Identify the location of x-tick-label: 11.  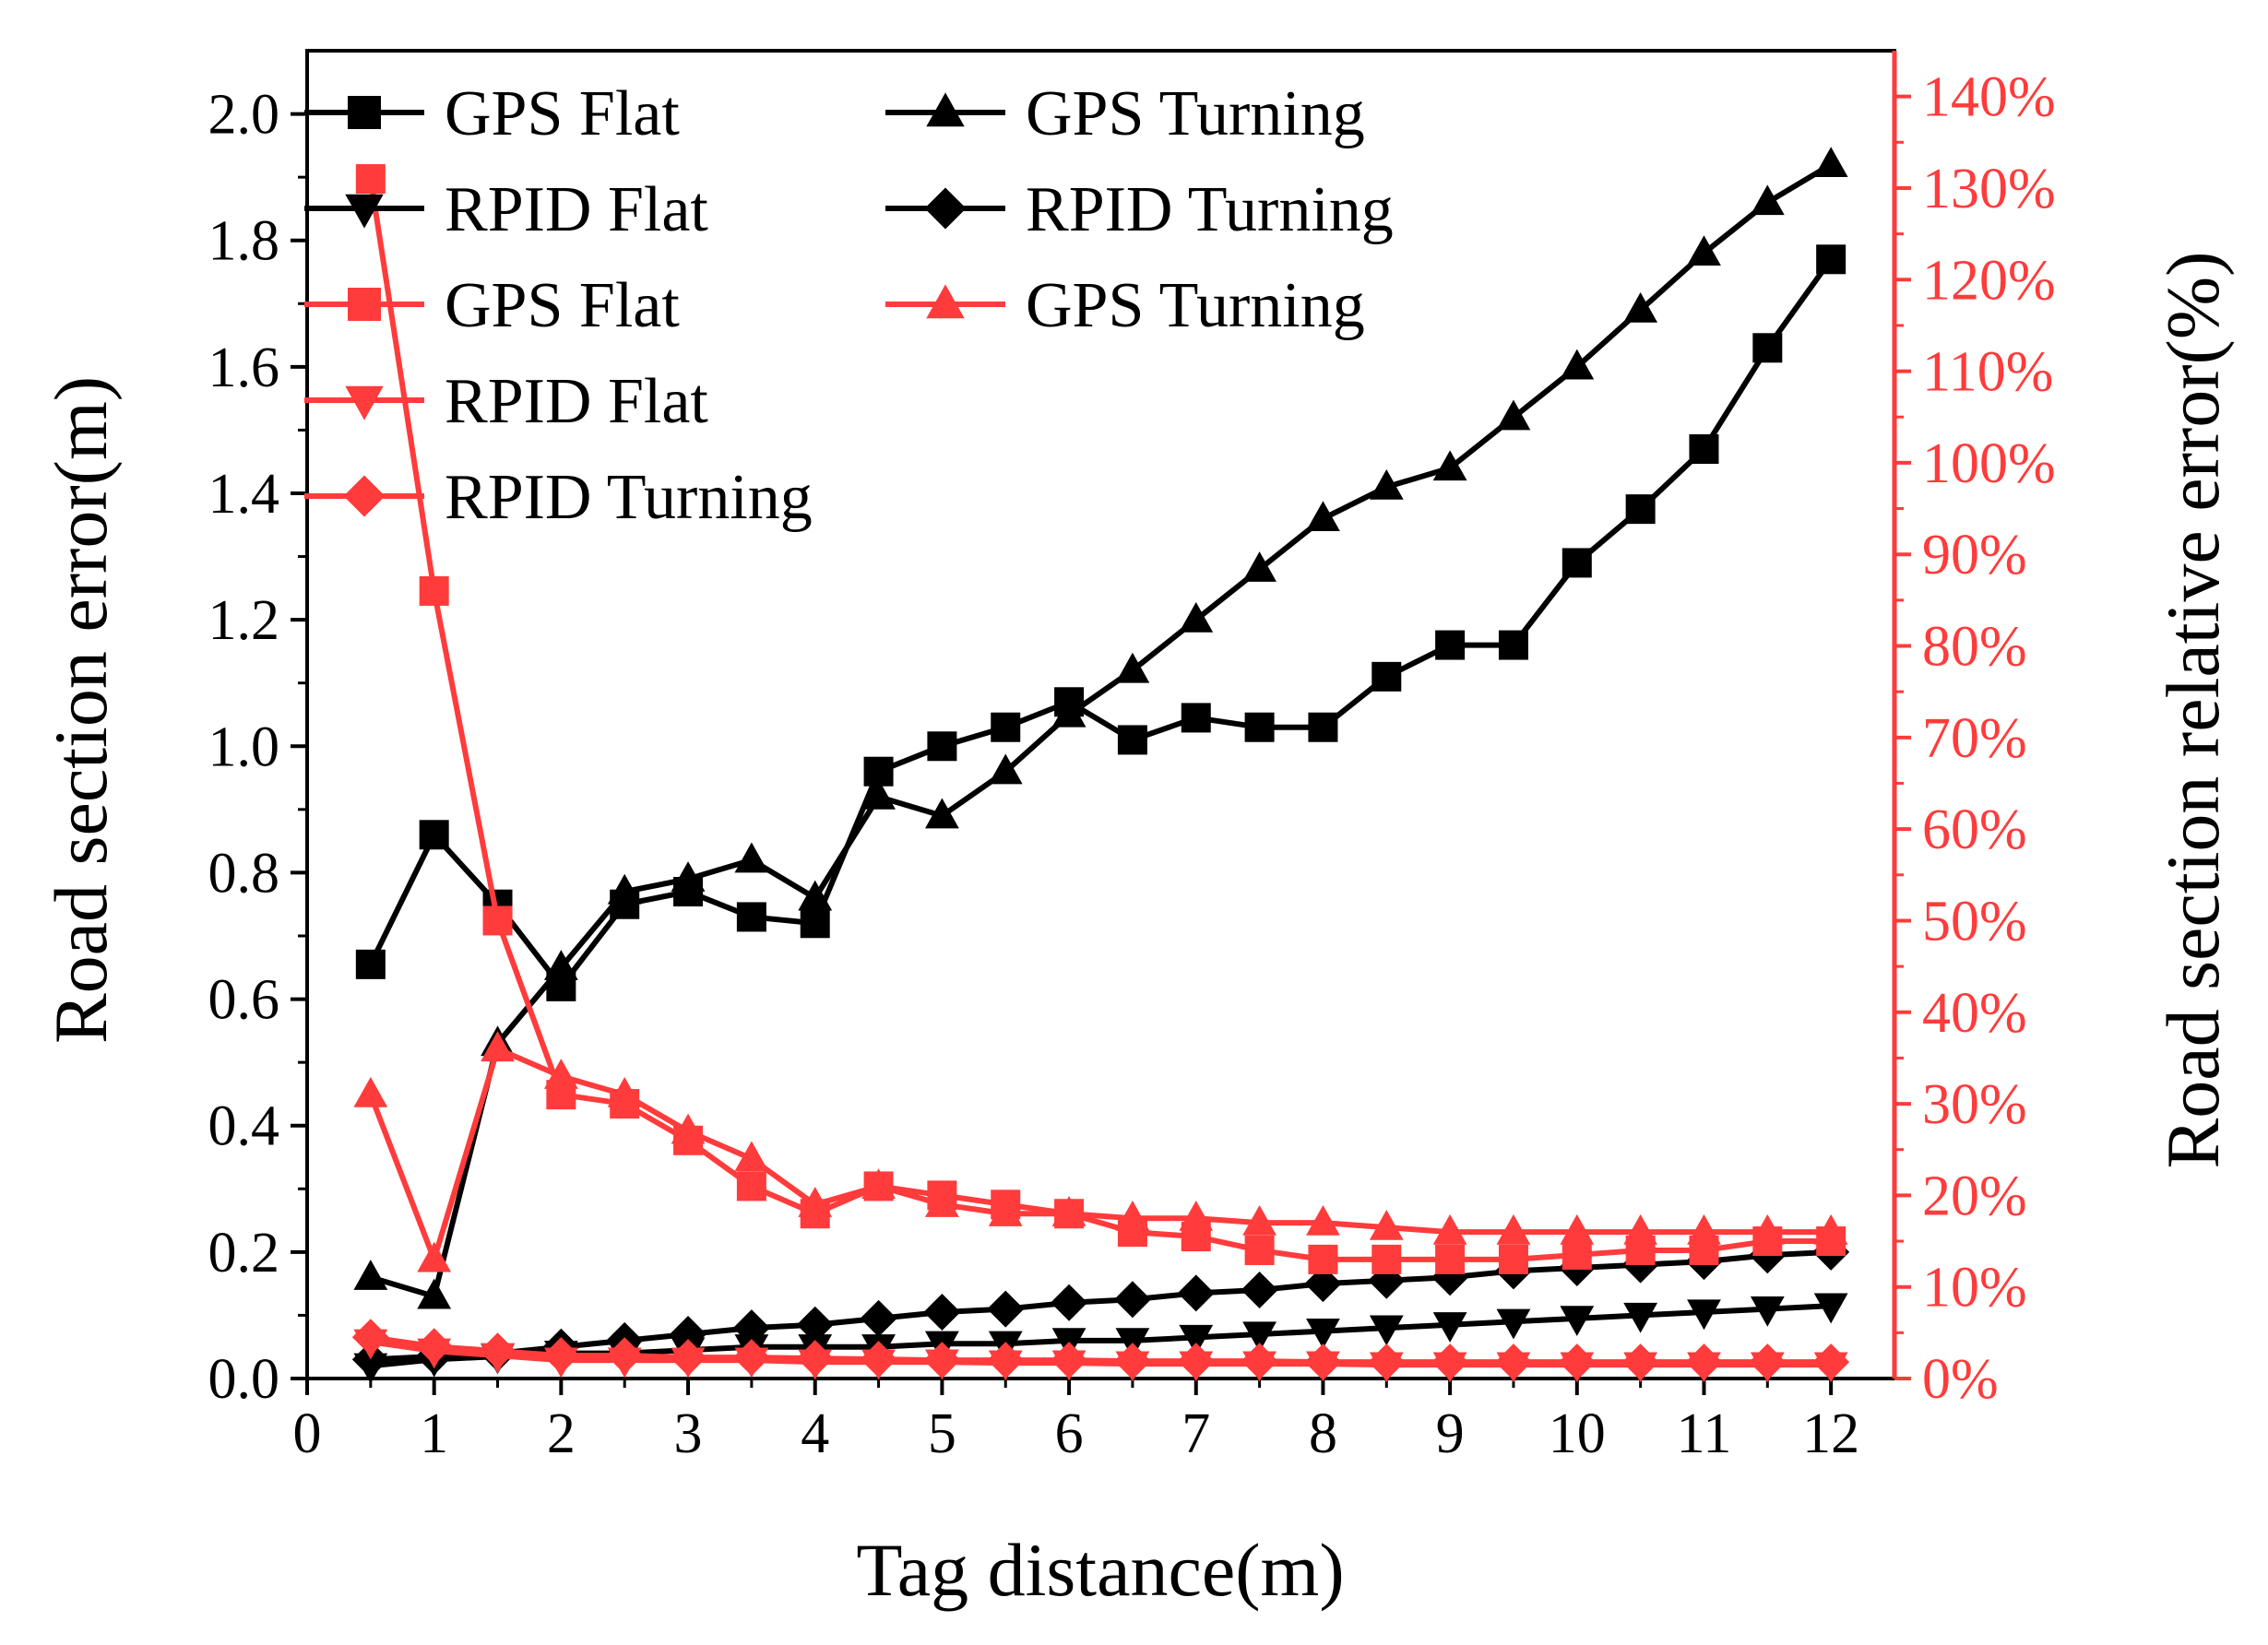
(1704, 1434).